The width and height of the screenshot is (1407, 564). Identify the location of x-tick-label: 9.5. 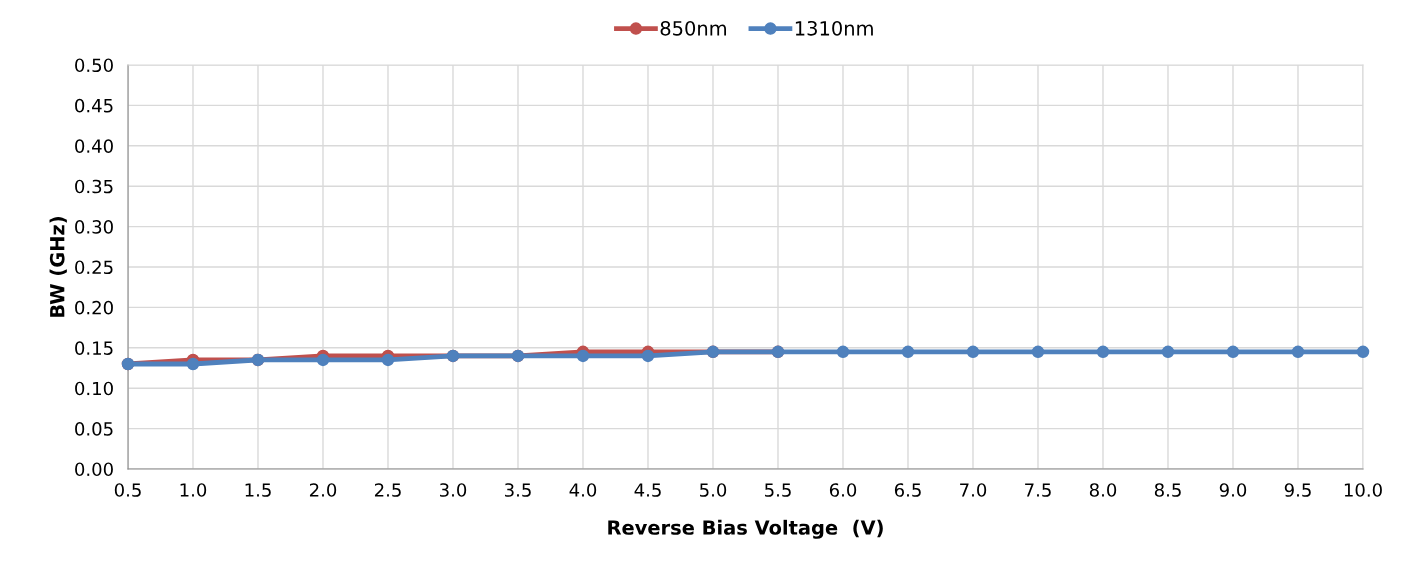
(1297, 490).